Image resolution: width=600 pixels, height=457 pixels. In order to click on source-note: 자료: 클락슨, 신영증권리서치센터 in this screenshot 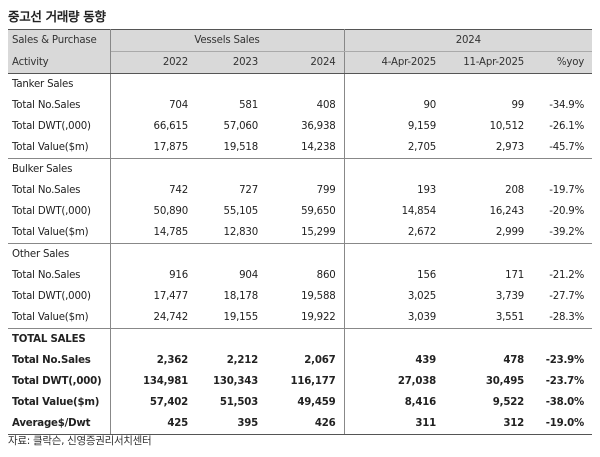, I will do `click(80, 441)`.